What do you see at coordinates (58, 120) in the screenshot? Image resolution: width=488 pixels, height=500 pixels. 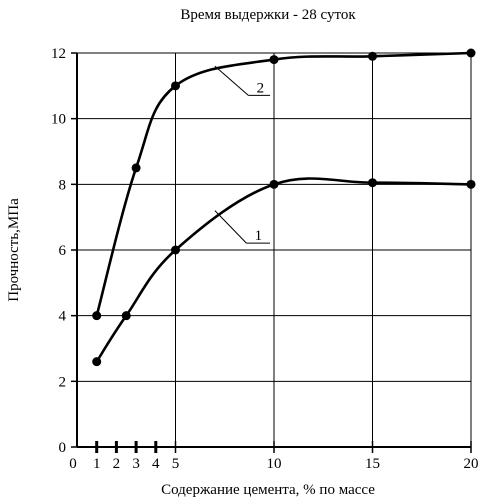 I see `y-tick-label: 10` at bounding box center [58, 120].